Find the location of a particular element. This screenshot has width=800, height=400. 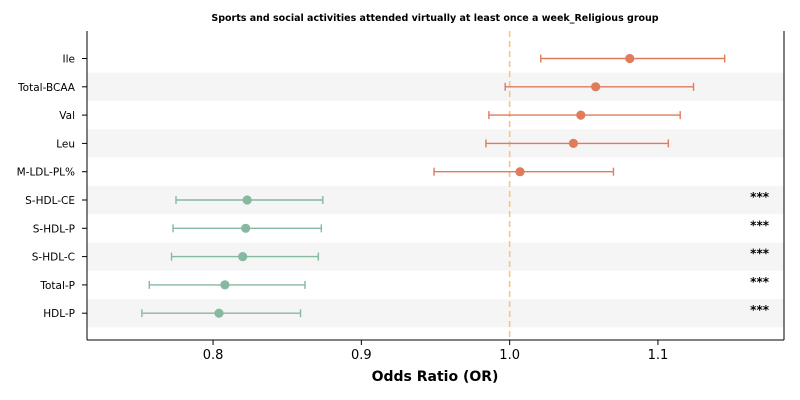

x-tick-label: 1.1 is located at coordinates (658, 355).